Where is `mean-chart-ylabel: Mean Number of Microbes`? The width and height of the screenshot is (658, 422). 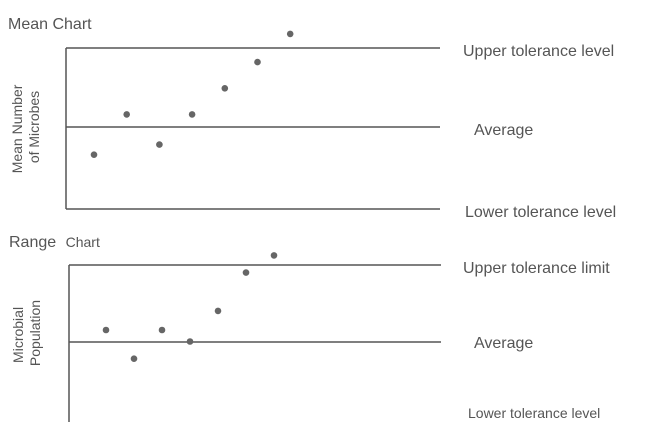 mean-chart-ylabel: Mean Number of Microbes is located at coordinates (25, 127).